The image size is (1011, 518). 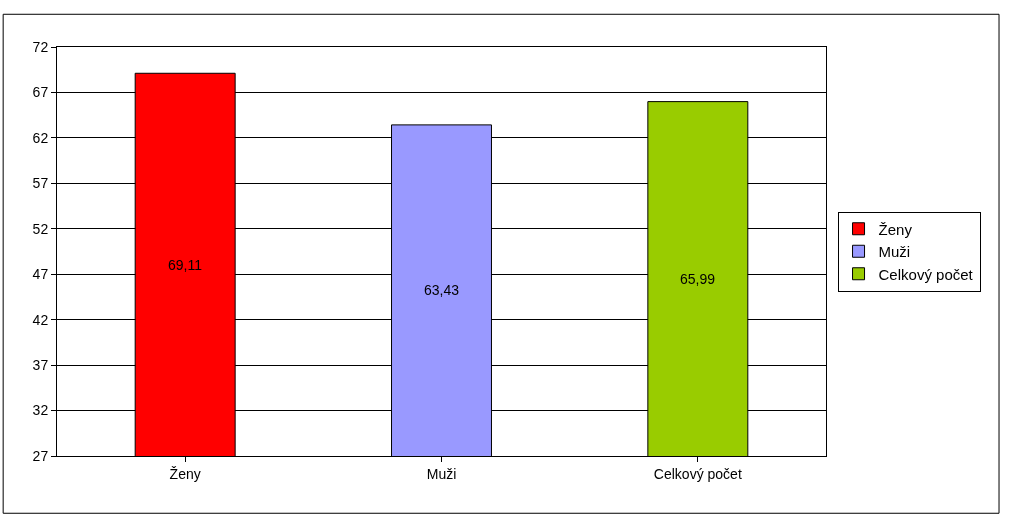 What do you see at coordinates (894, 252) in the screenshot?
I see `legend-label: Muži` at bounding box center [894, 252].